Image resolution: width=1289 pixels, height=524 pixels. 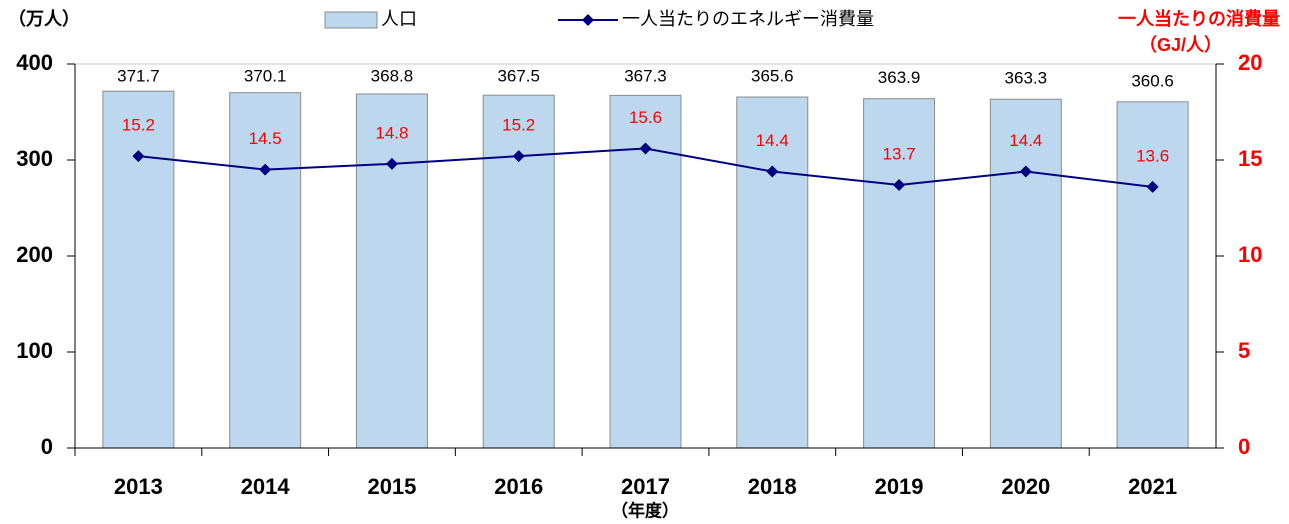 I want to click on x-tick-label: 2017, so click(x=645, y=486).